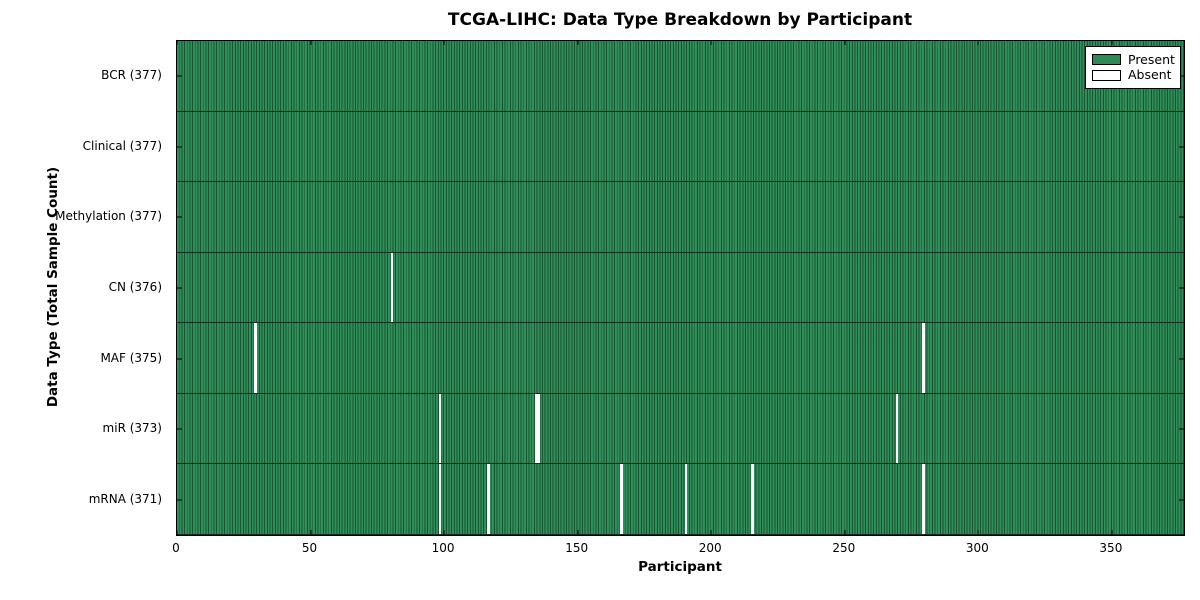 This screenshot has width=1200, height=600. I want to click on row-Methylation, so click(680, 217).